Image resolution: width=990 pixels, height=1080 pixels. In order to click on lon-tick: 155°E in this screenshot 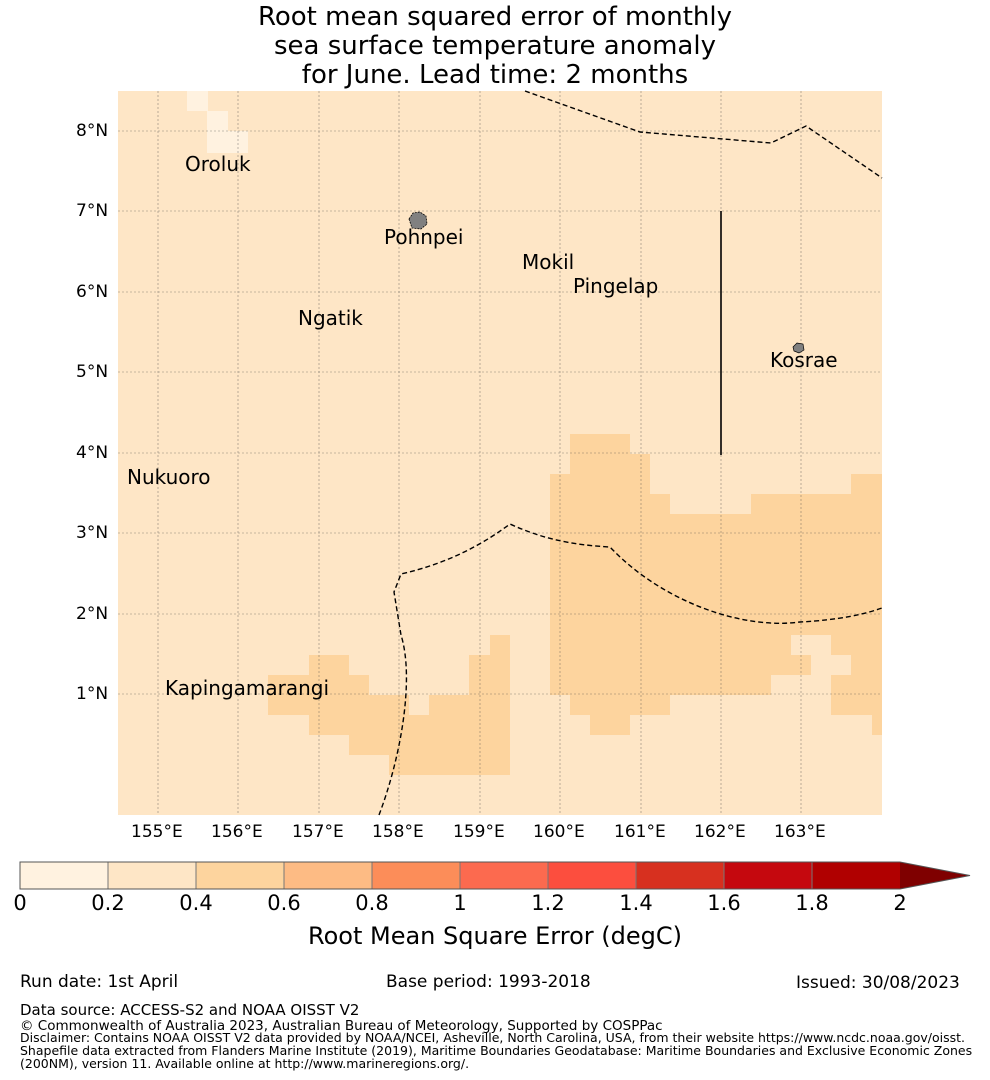, I will do `click(157, 832)`.